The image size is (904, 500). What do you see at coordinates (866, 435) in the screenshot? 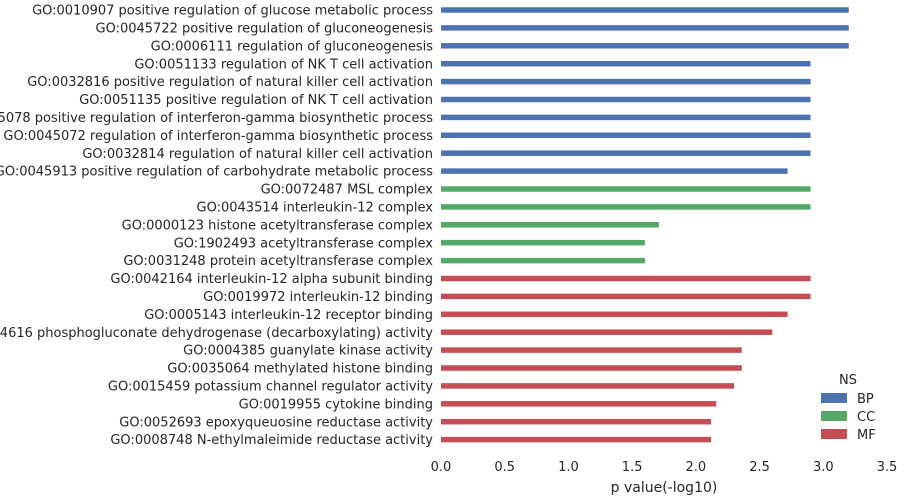
I see `legend-label-mf: MF` at bounding box center [866, 435].